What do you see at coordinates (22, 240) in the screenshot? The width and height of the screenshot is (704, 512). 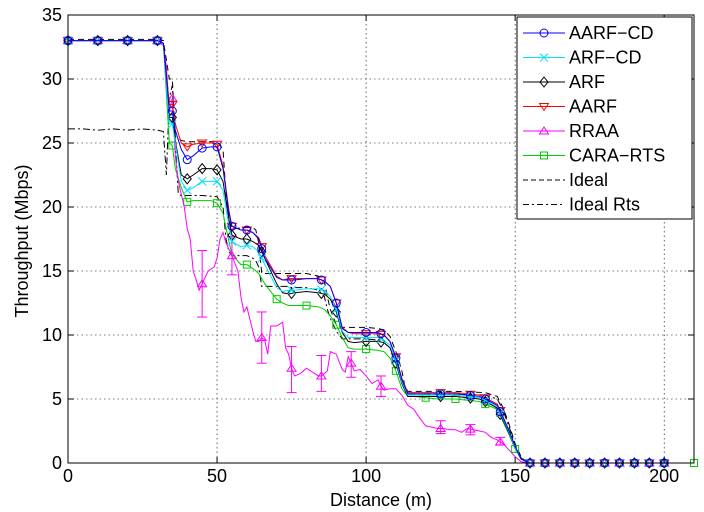 I see `y-axis-title: Throughput (Mbps)` at bounding box center [22, 240].